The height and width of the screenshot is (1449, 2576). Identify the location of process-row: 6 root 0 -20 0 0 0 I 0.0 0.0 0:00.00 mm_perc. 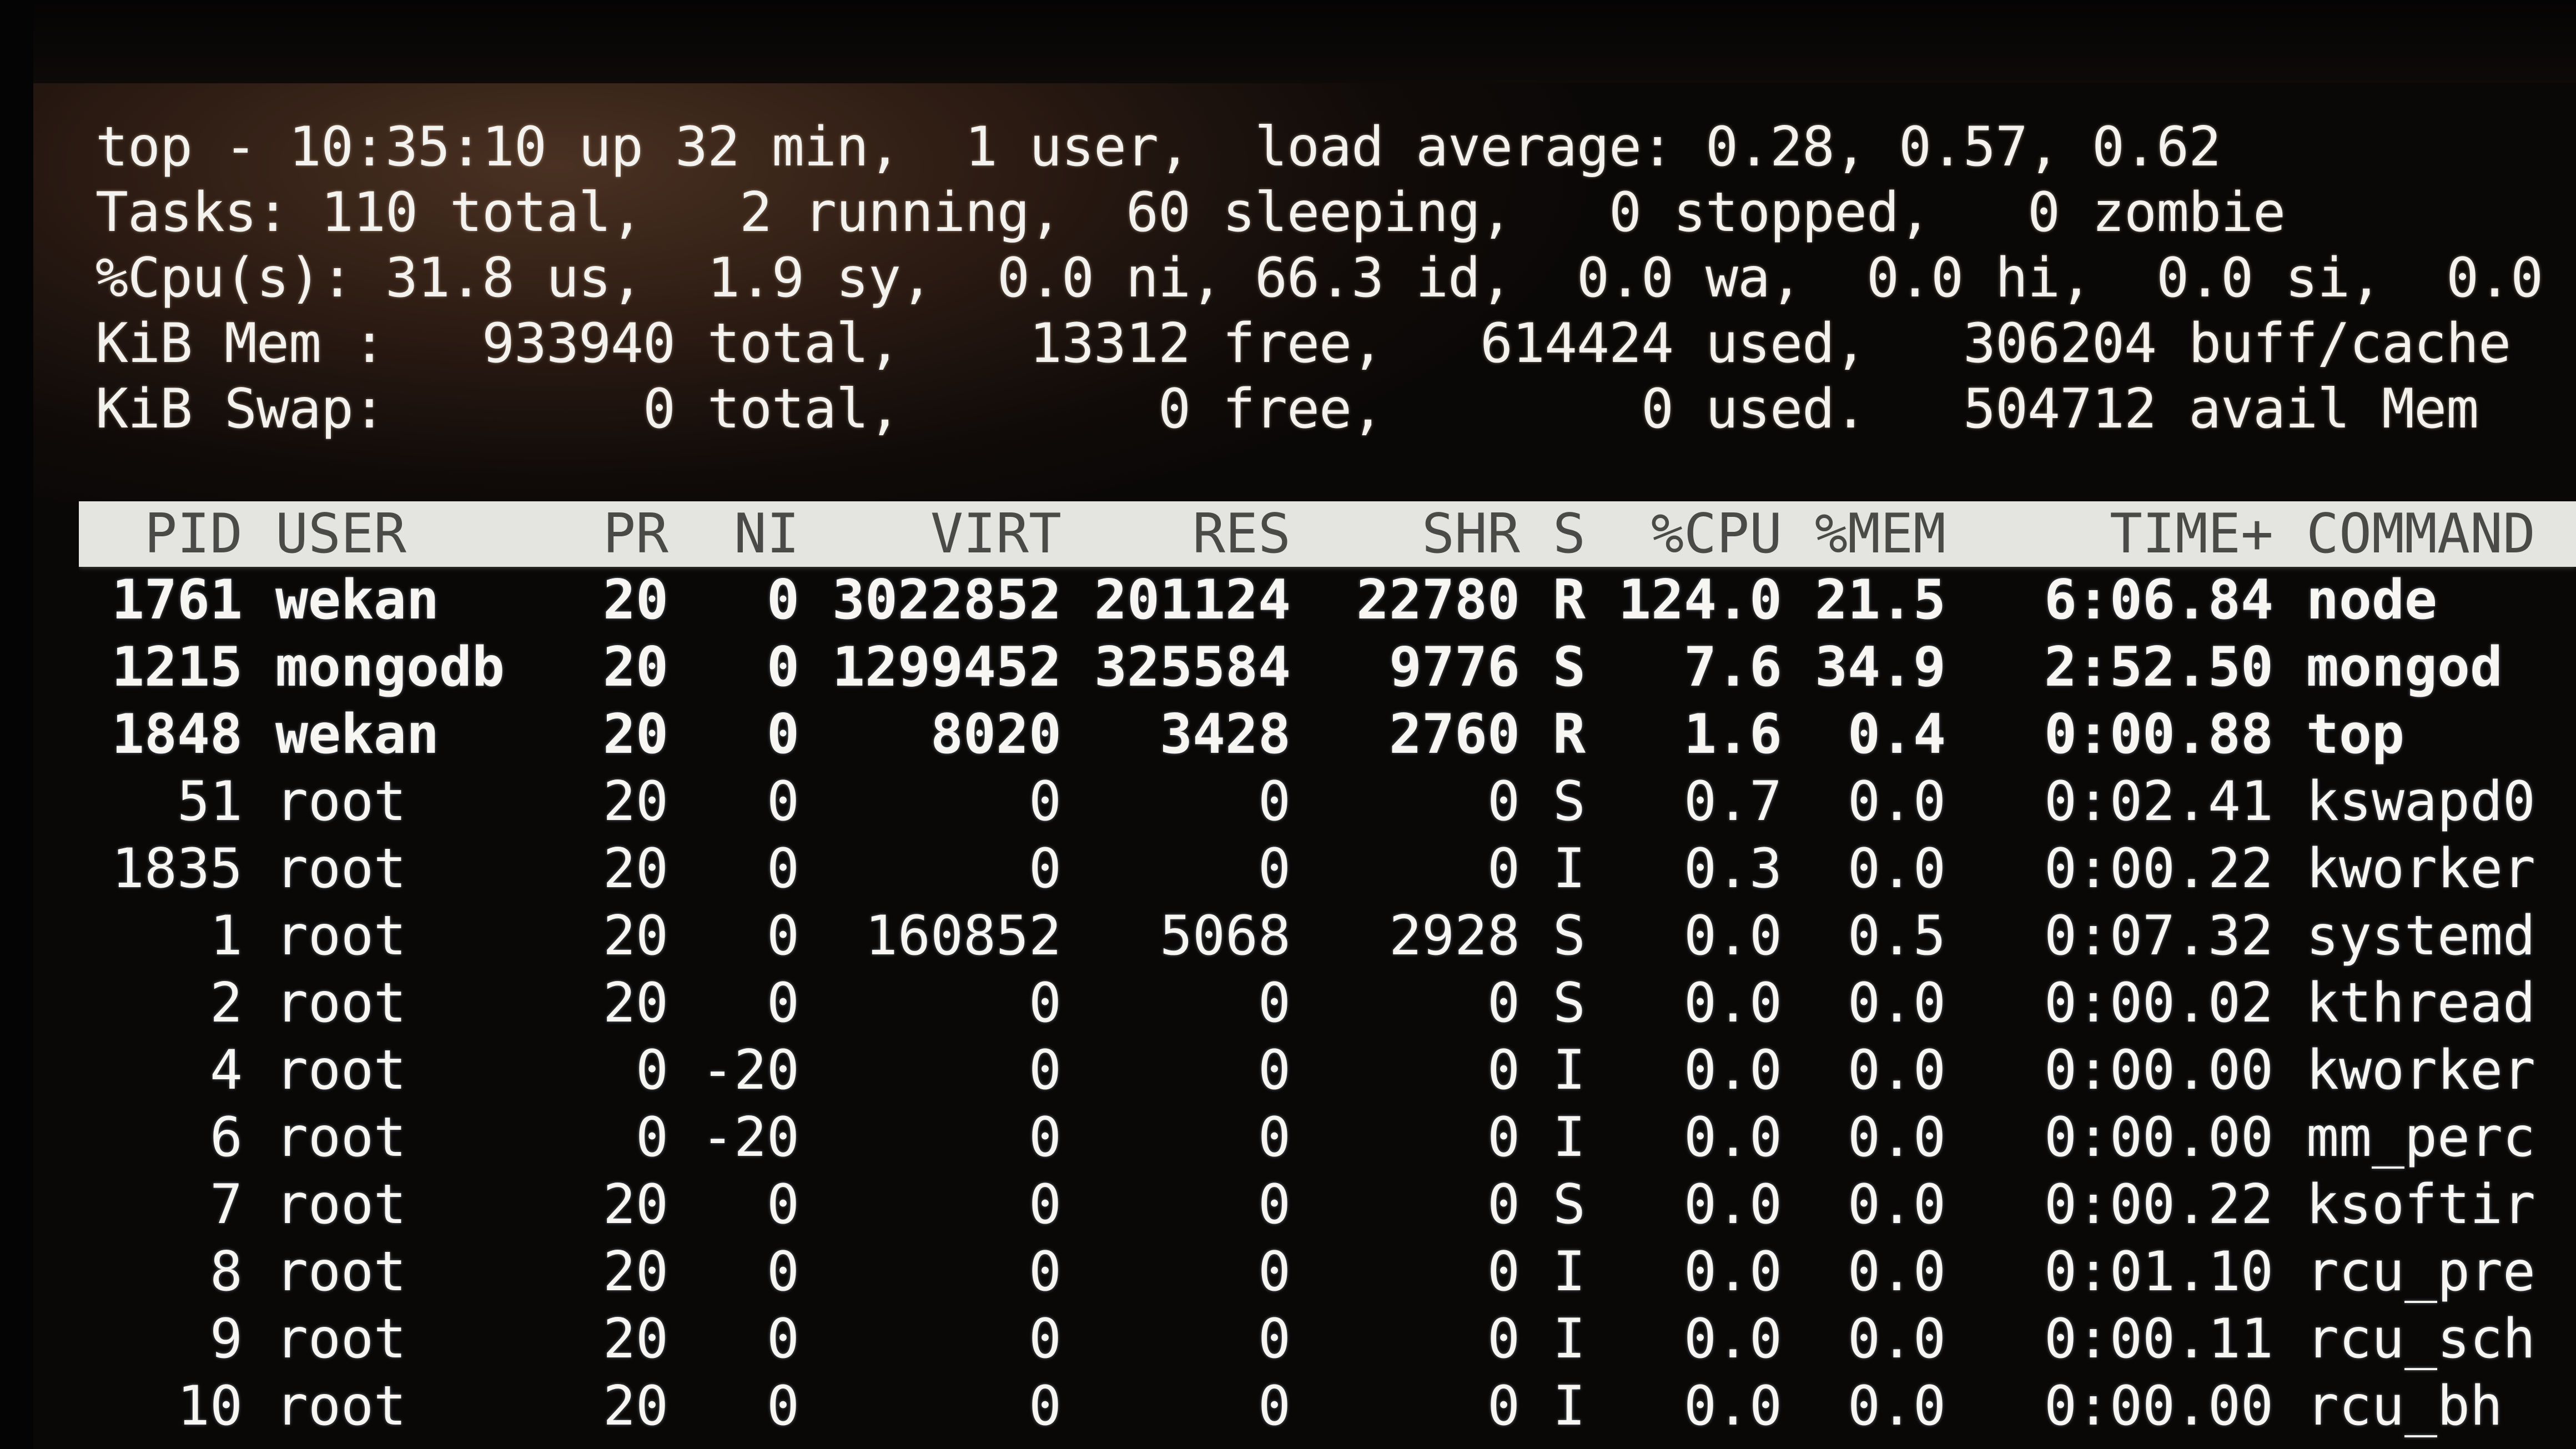
(1327, 1137).